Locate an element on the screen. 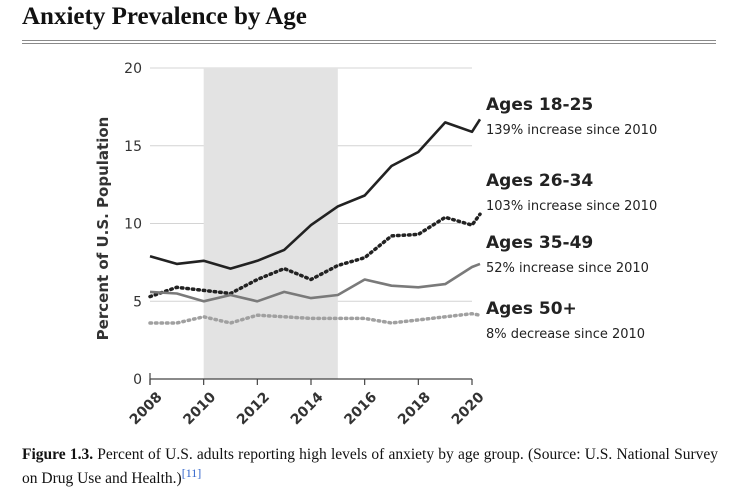 Image resolution: width=744 pixels, height=502 pixels. x-tick-label: 2018 is located at coordinates (414, 408).